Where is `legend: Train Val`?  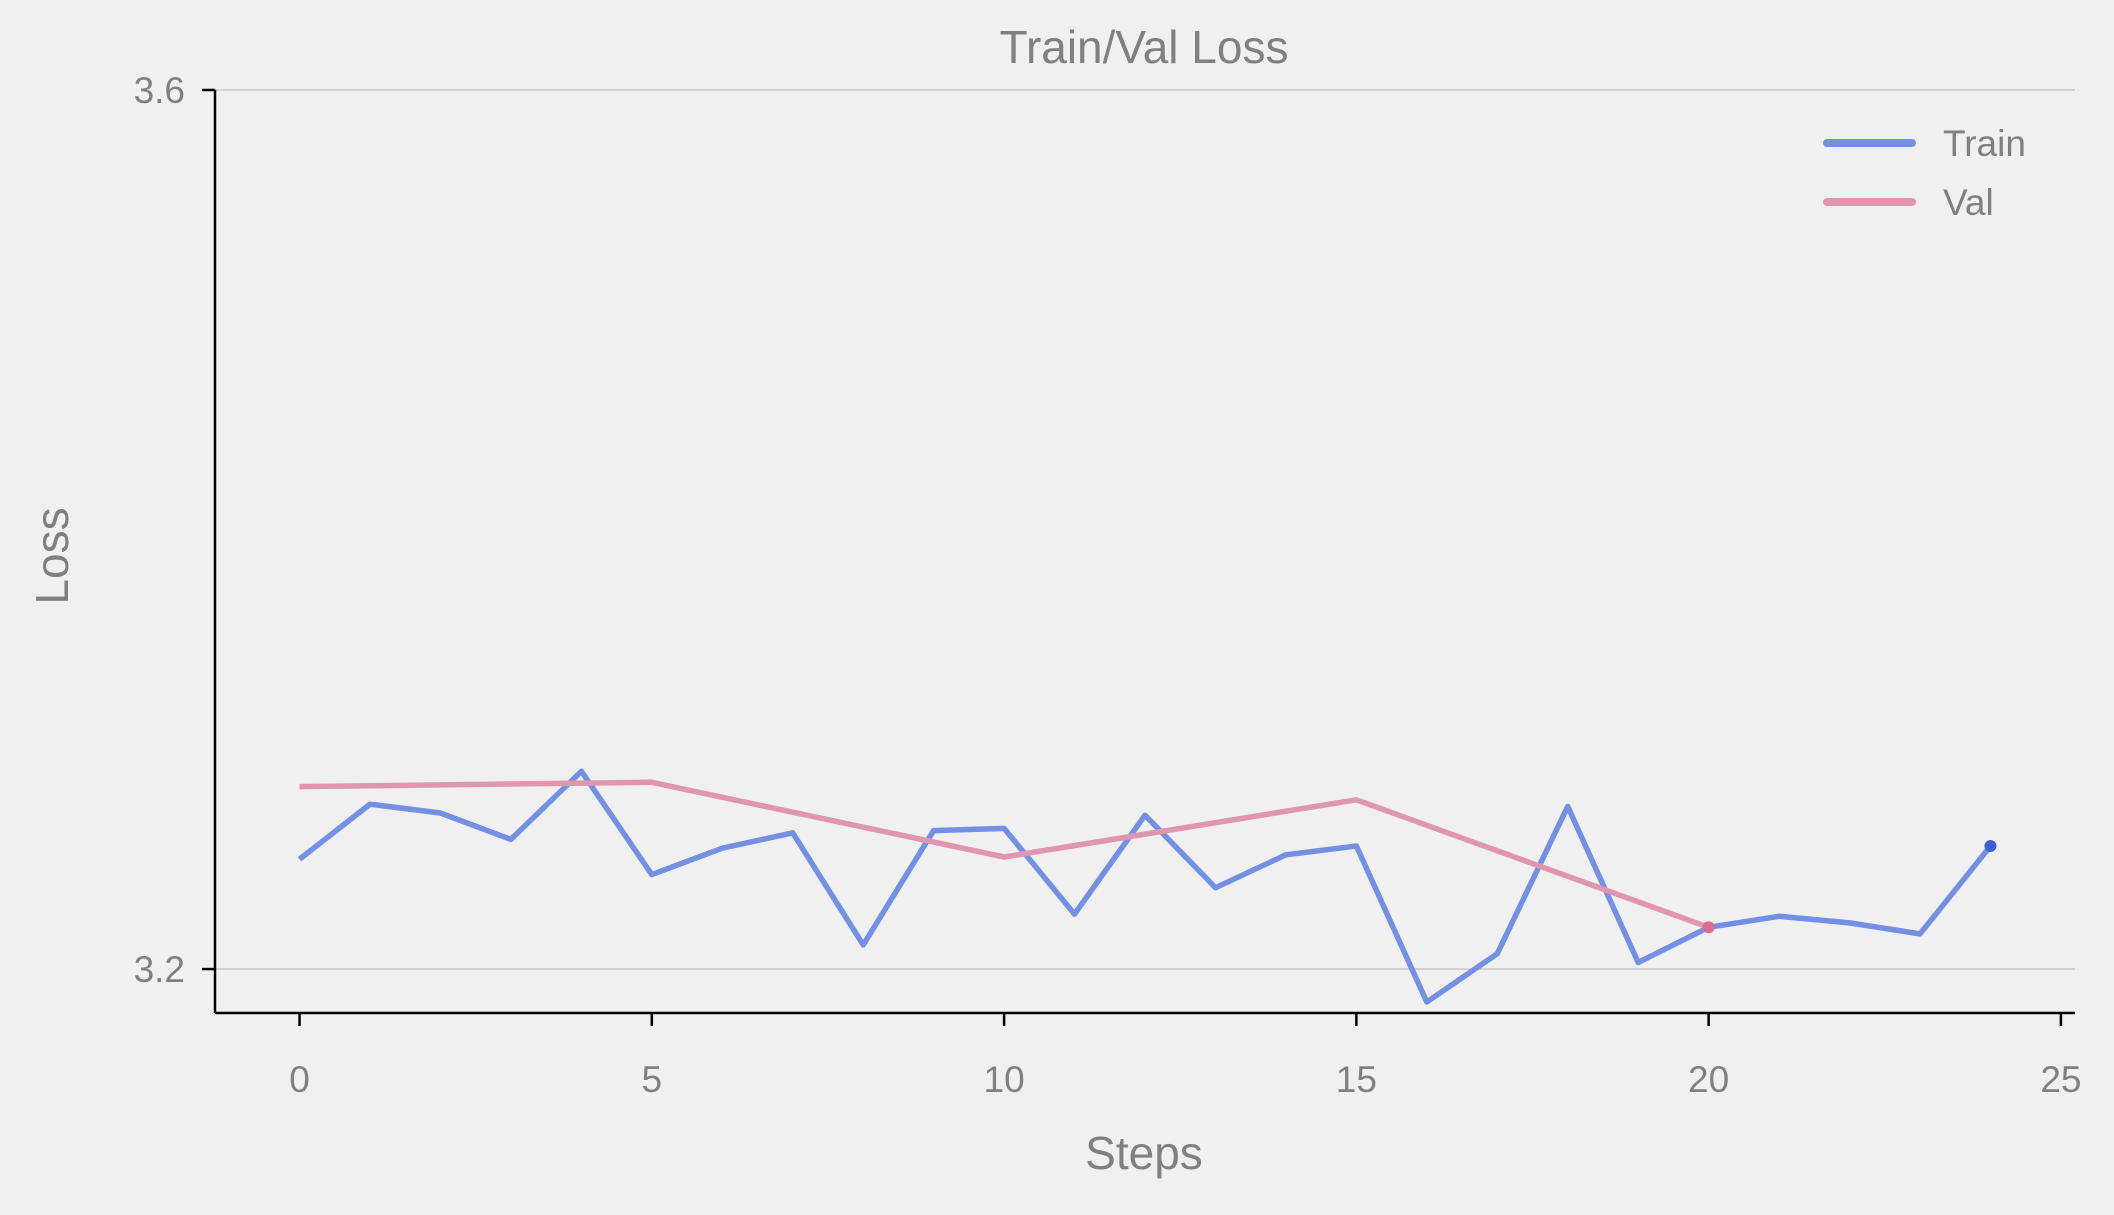 legend: Train Val is located at coordinates (1924, 173).